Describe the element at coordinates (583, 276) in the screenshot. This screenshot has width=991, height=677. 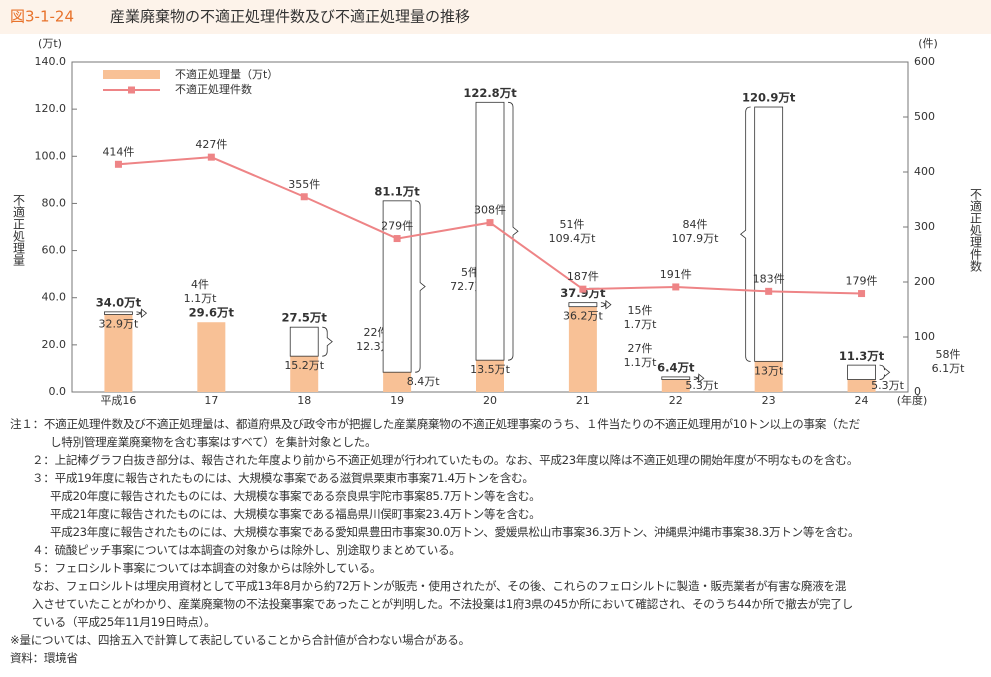
I see `count-value-label: 187件` at that location.